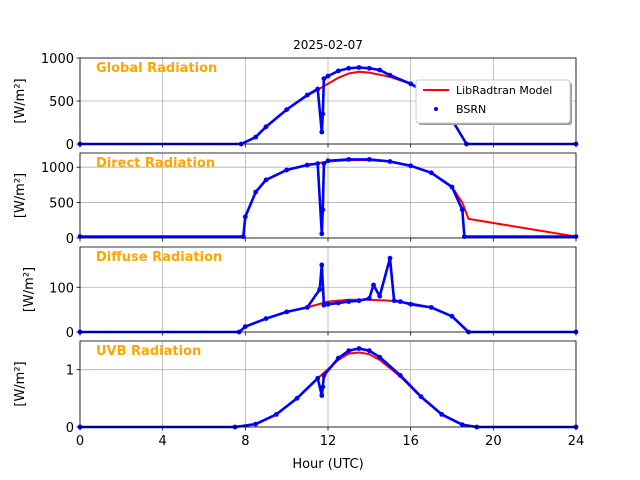 The height and width of the screenshot is (480, 640). I want to click on legend: LibRadtran Model BSRN, so click(493, 102).